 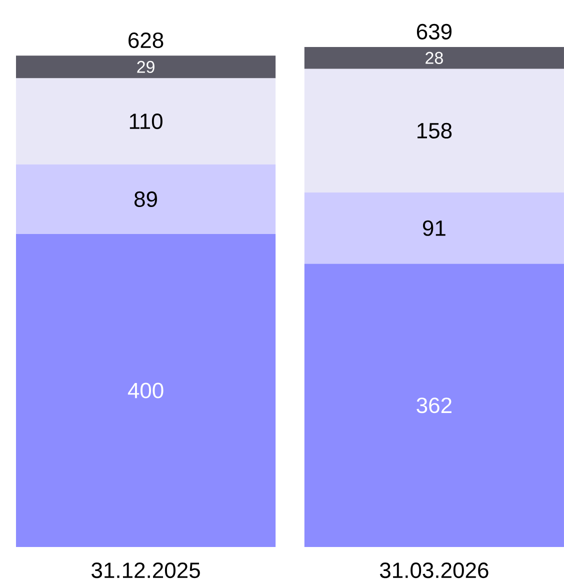 I want to click on data-label: 110, so click(x=146, y=122).